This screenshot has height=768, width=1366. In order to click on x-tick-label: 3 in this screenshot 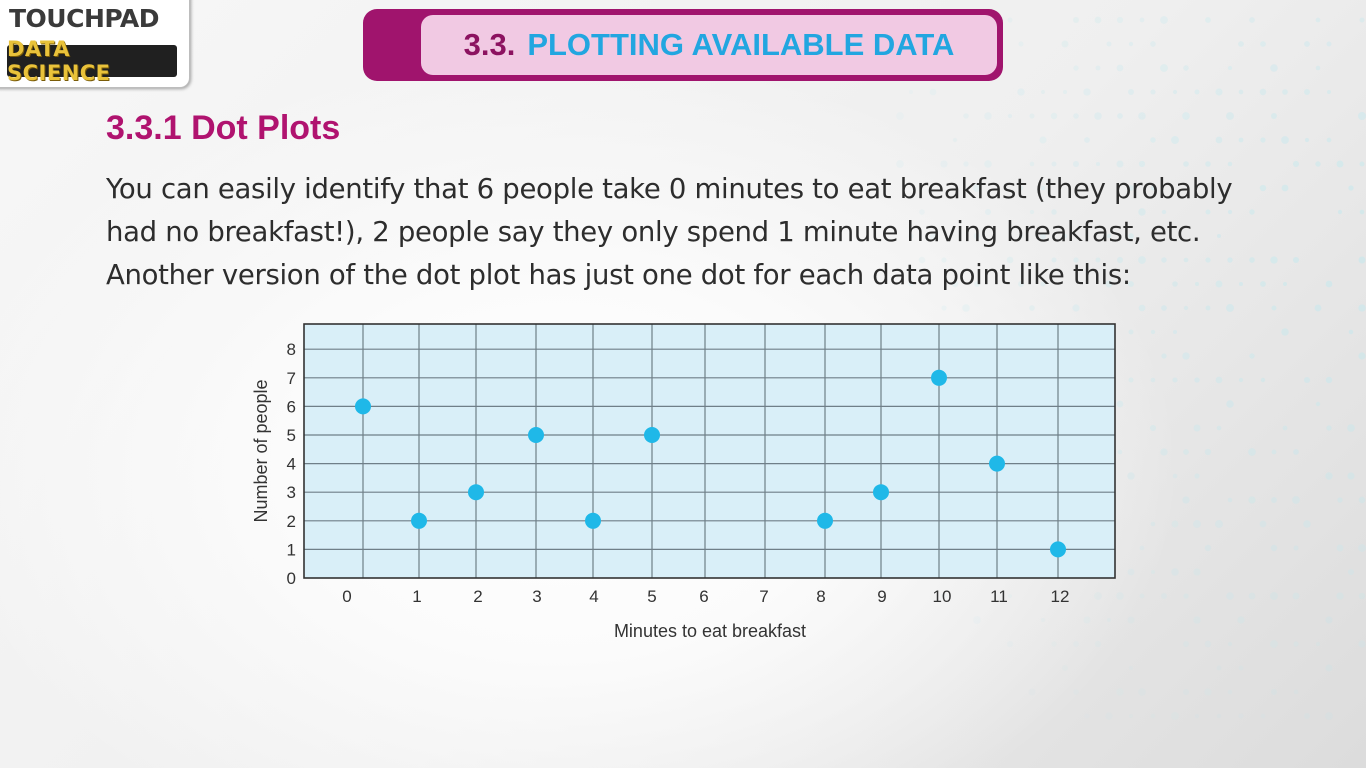, I will do `click(536, 596)`.